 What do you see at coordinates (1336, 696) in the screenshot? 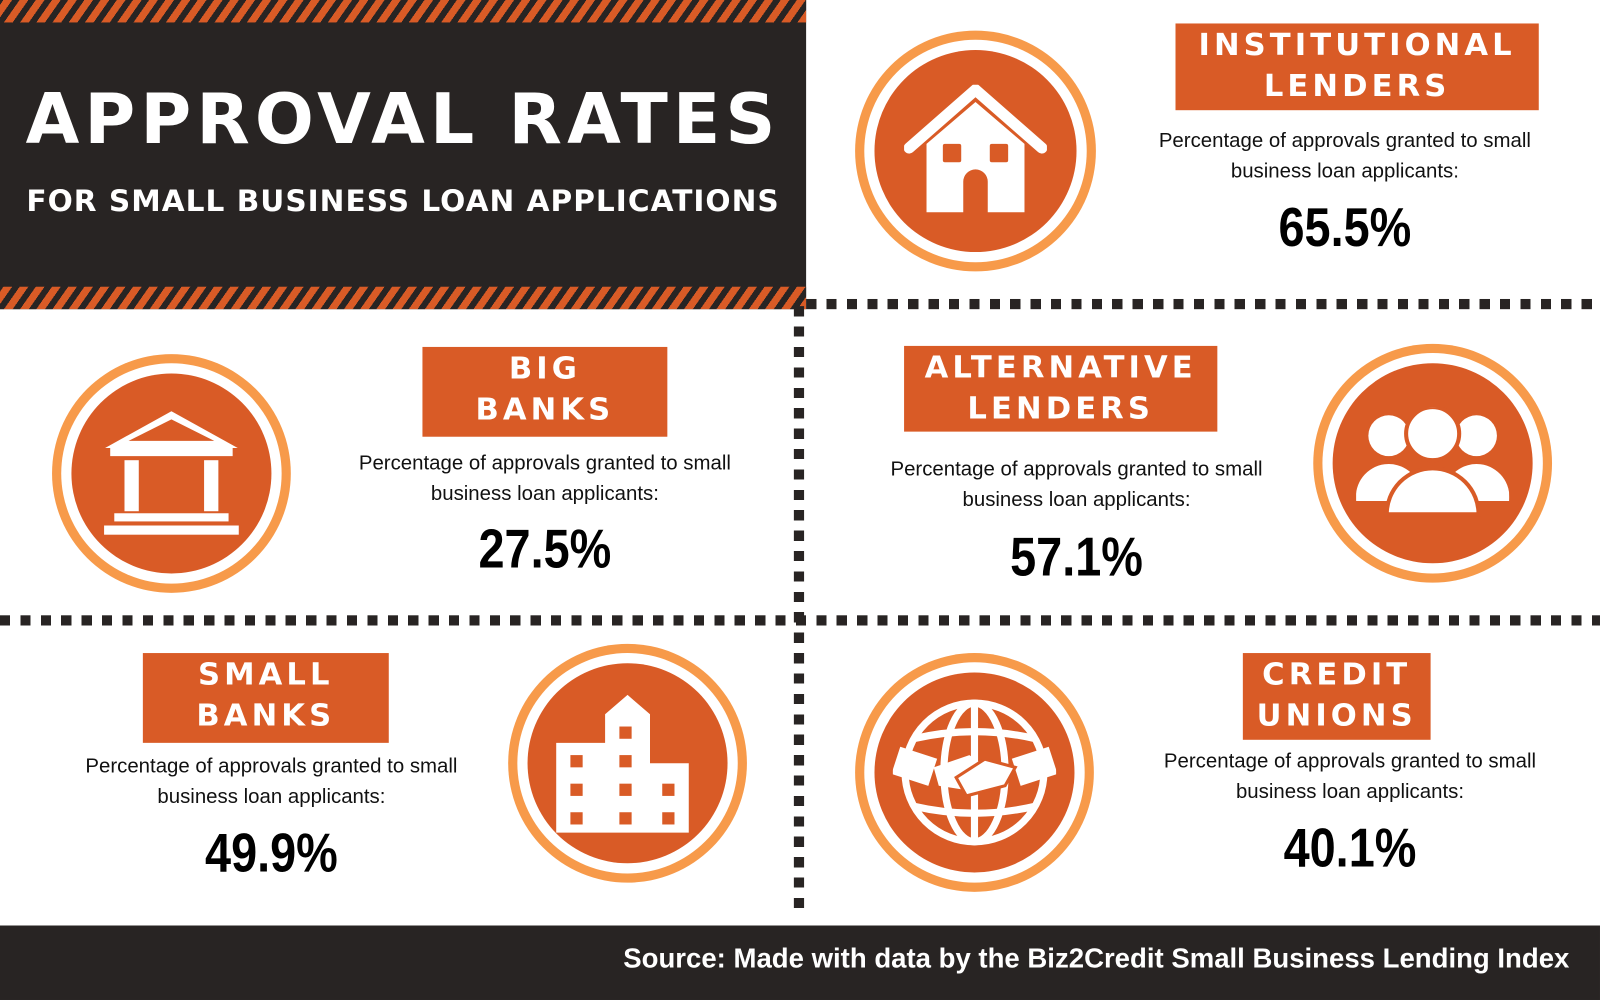
I see `category-label: CREDIT UNIONS` at bounding box center [1336, 696].